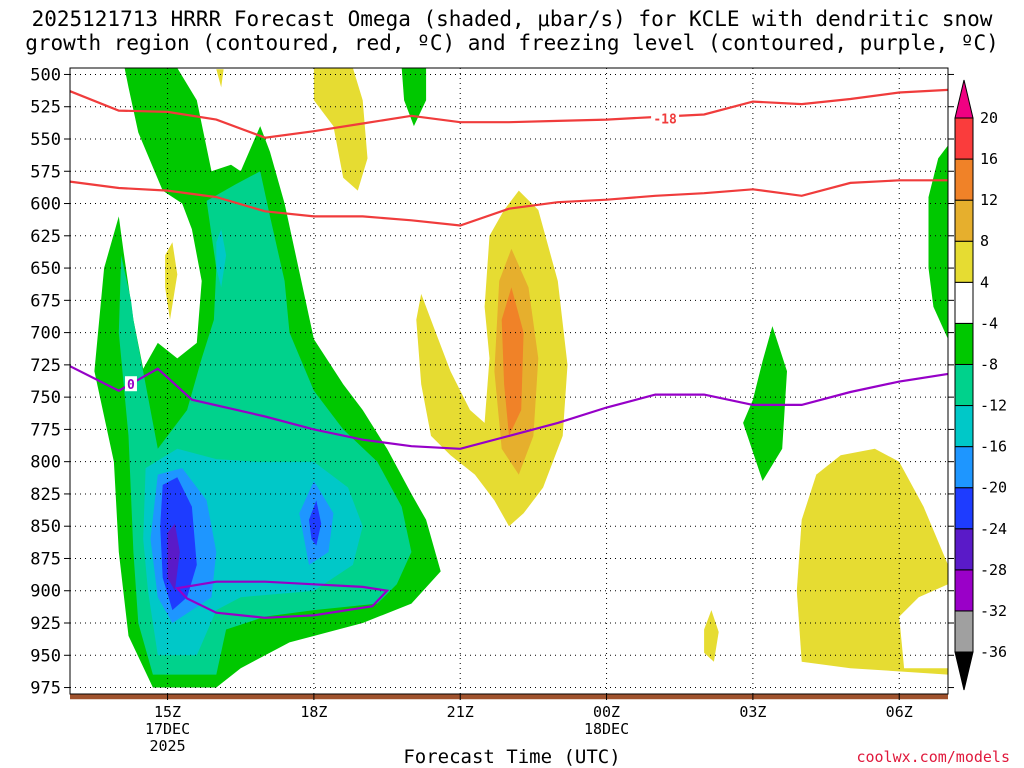  I want to click on omega-region-pos4-north, so click(340, 129).